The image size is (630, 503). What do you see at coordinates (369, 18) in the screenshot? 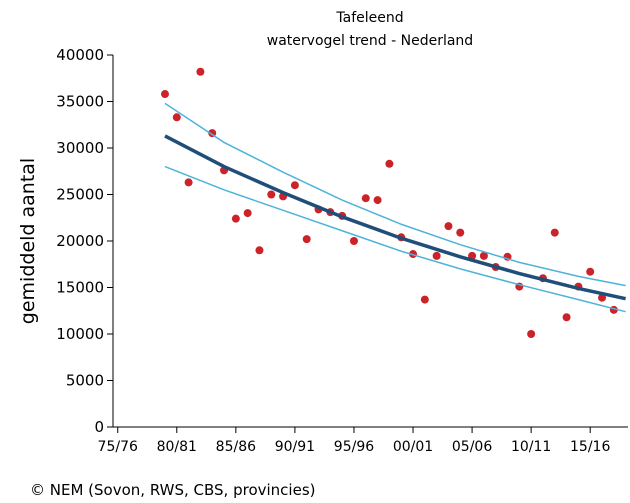
I see `chart-title: Tafeleend` at bounding box center [369, 18].